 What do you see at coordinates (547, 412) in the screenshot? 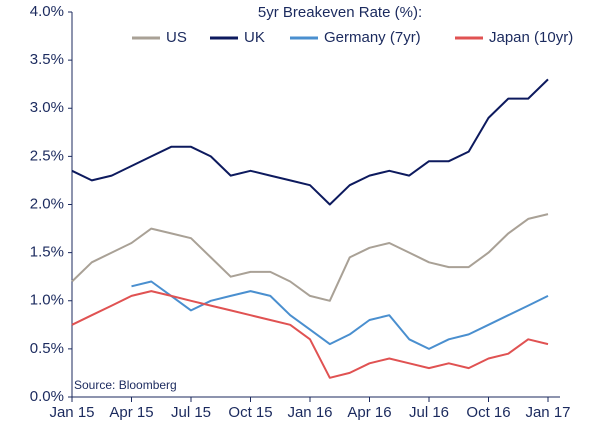
I see `x-tick-label: Jan 17` at bounding box center [547, 412].